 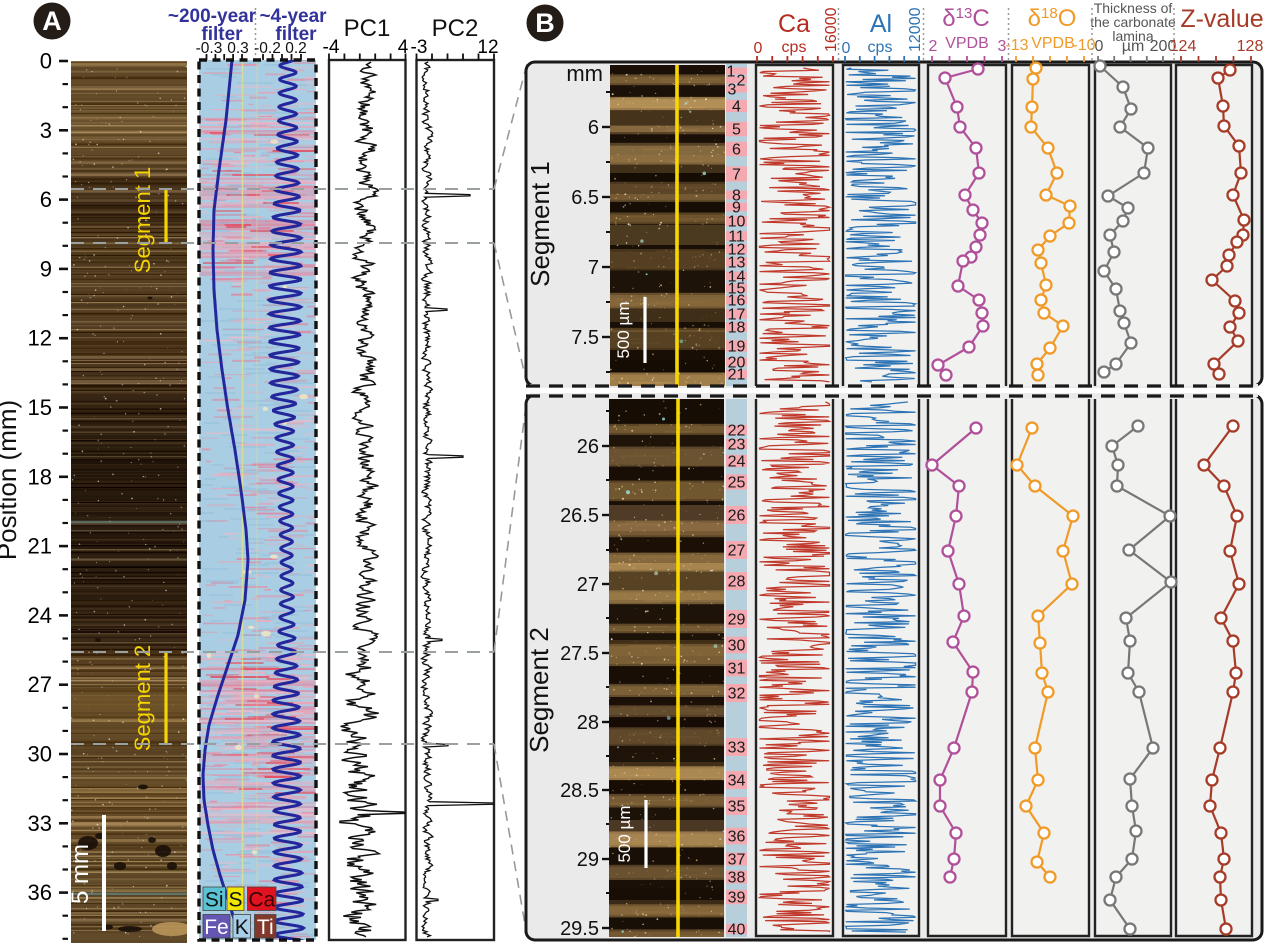 I want to click on svg-text: 39, so click(x=737, y=898).